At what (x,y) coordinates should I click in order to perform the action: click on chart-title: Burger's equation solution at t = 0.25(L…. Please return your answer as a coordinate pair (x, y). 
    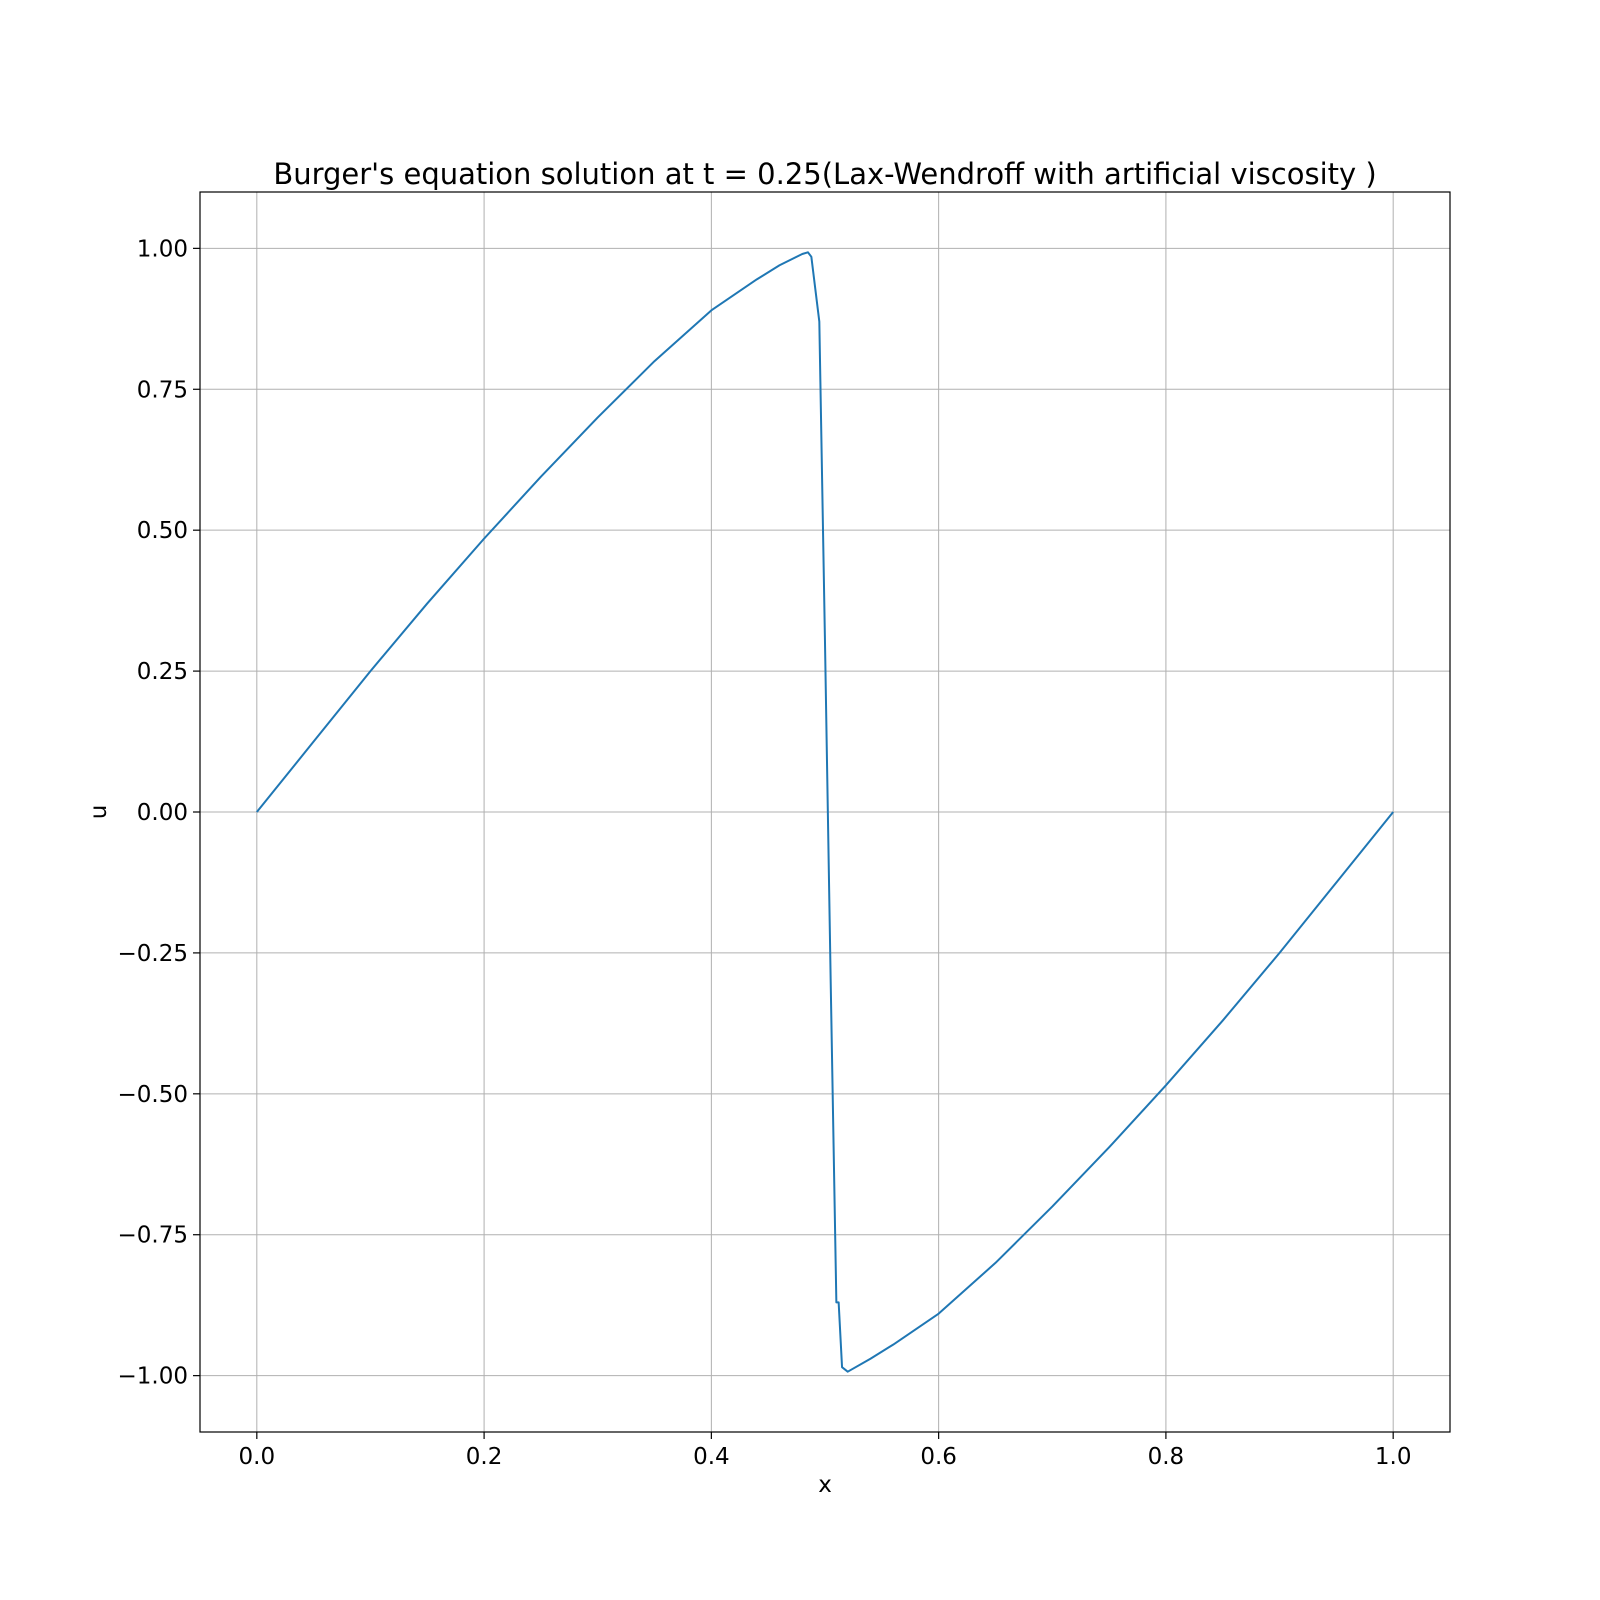
    Looking at the image, I should click on (824, 174).